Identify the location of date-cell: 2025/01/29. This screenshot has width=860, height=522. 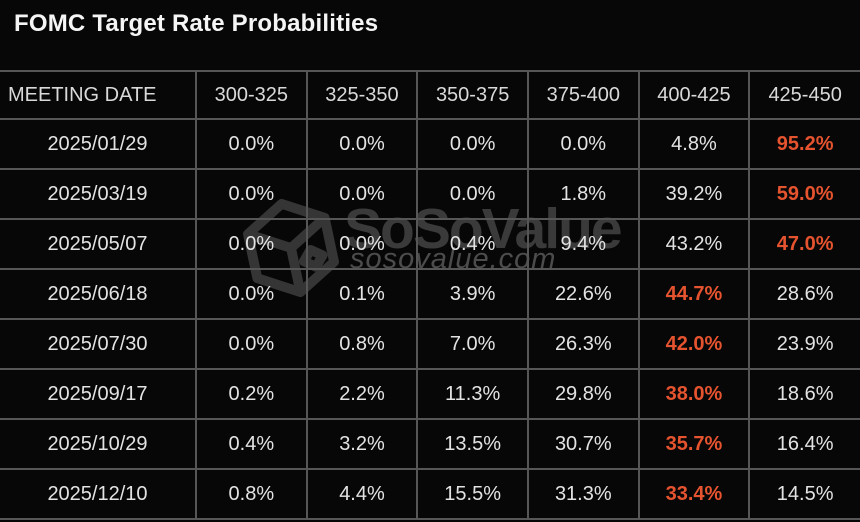
(98, 144).